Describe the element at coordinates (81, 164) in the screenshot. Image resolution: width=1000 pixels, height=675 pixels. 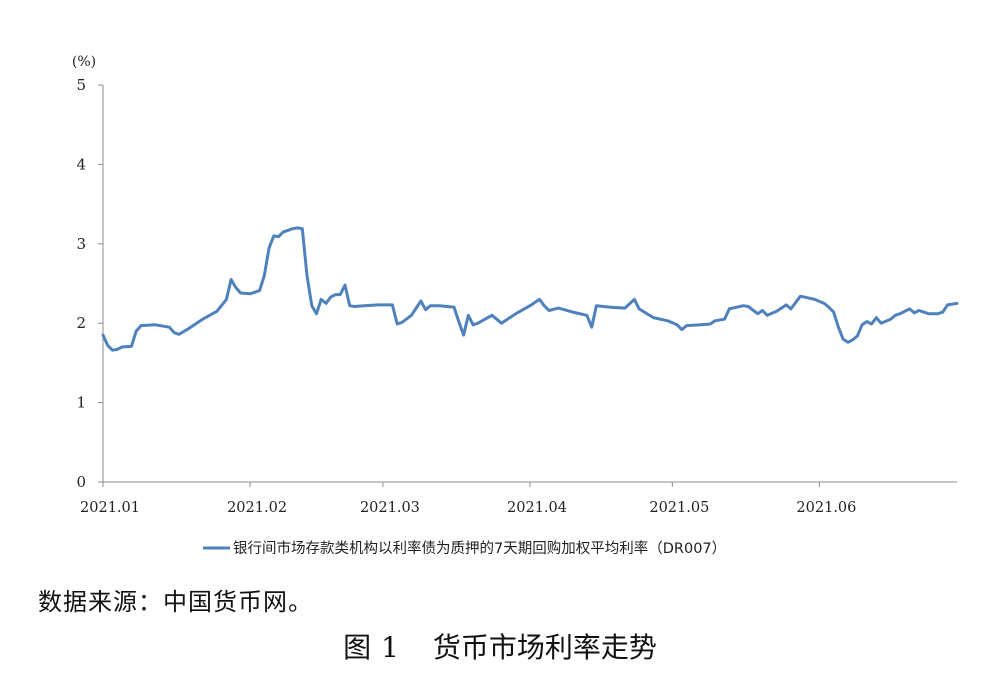
I see `y-tick-label: 4` at that location.